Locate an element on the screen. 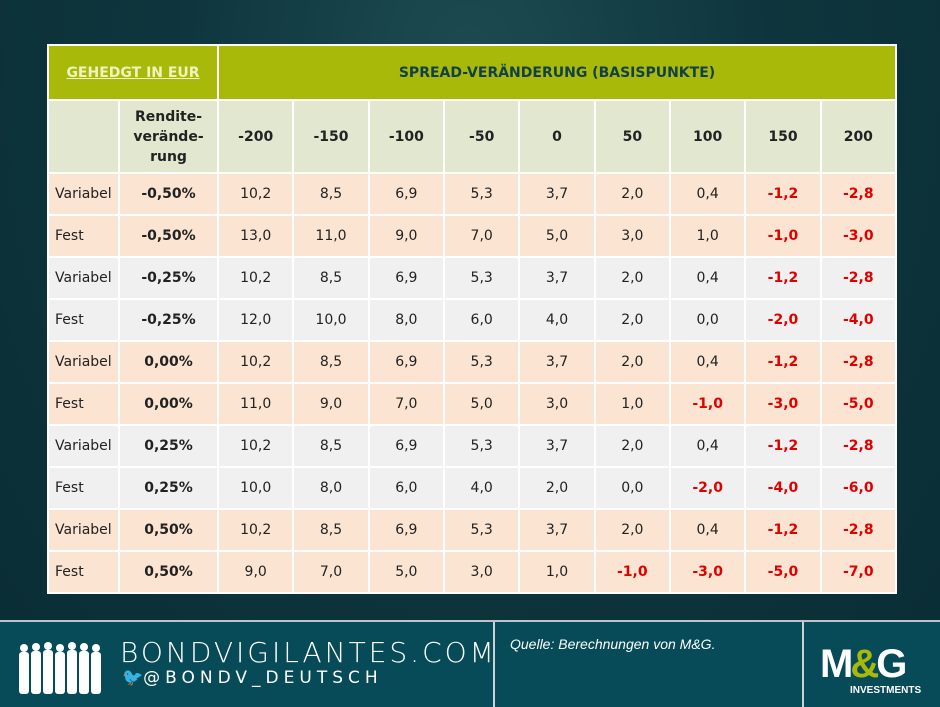 This screenshot has width=940, height=707. value-cell: 4,0 is located at coordinates (557, 320).